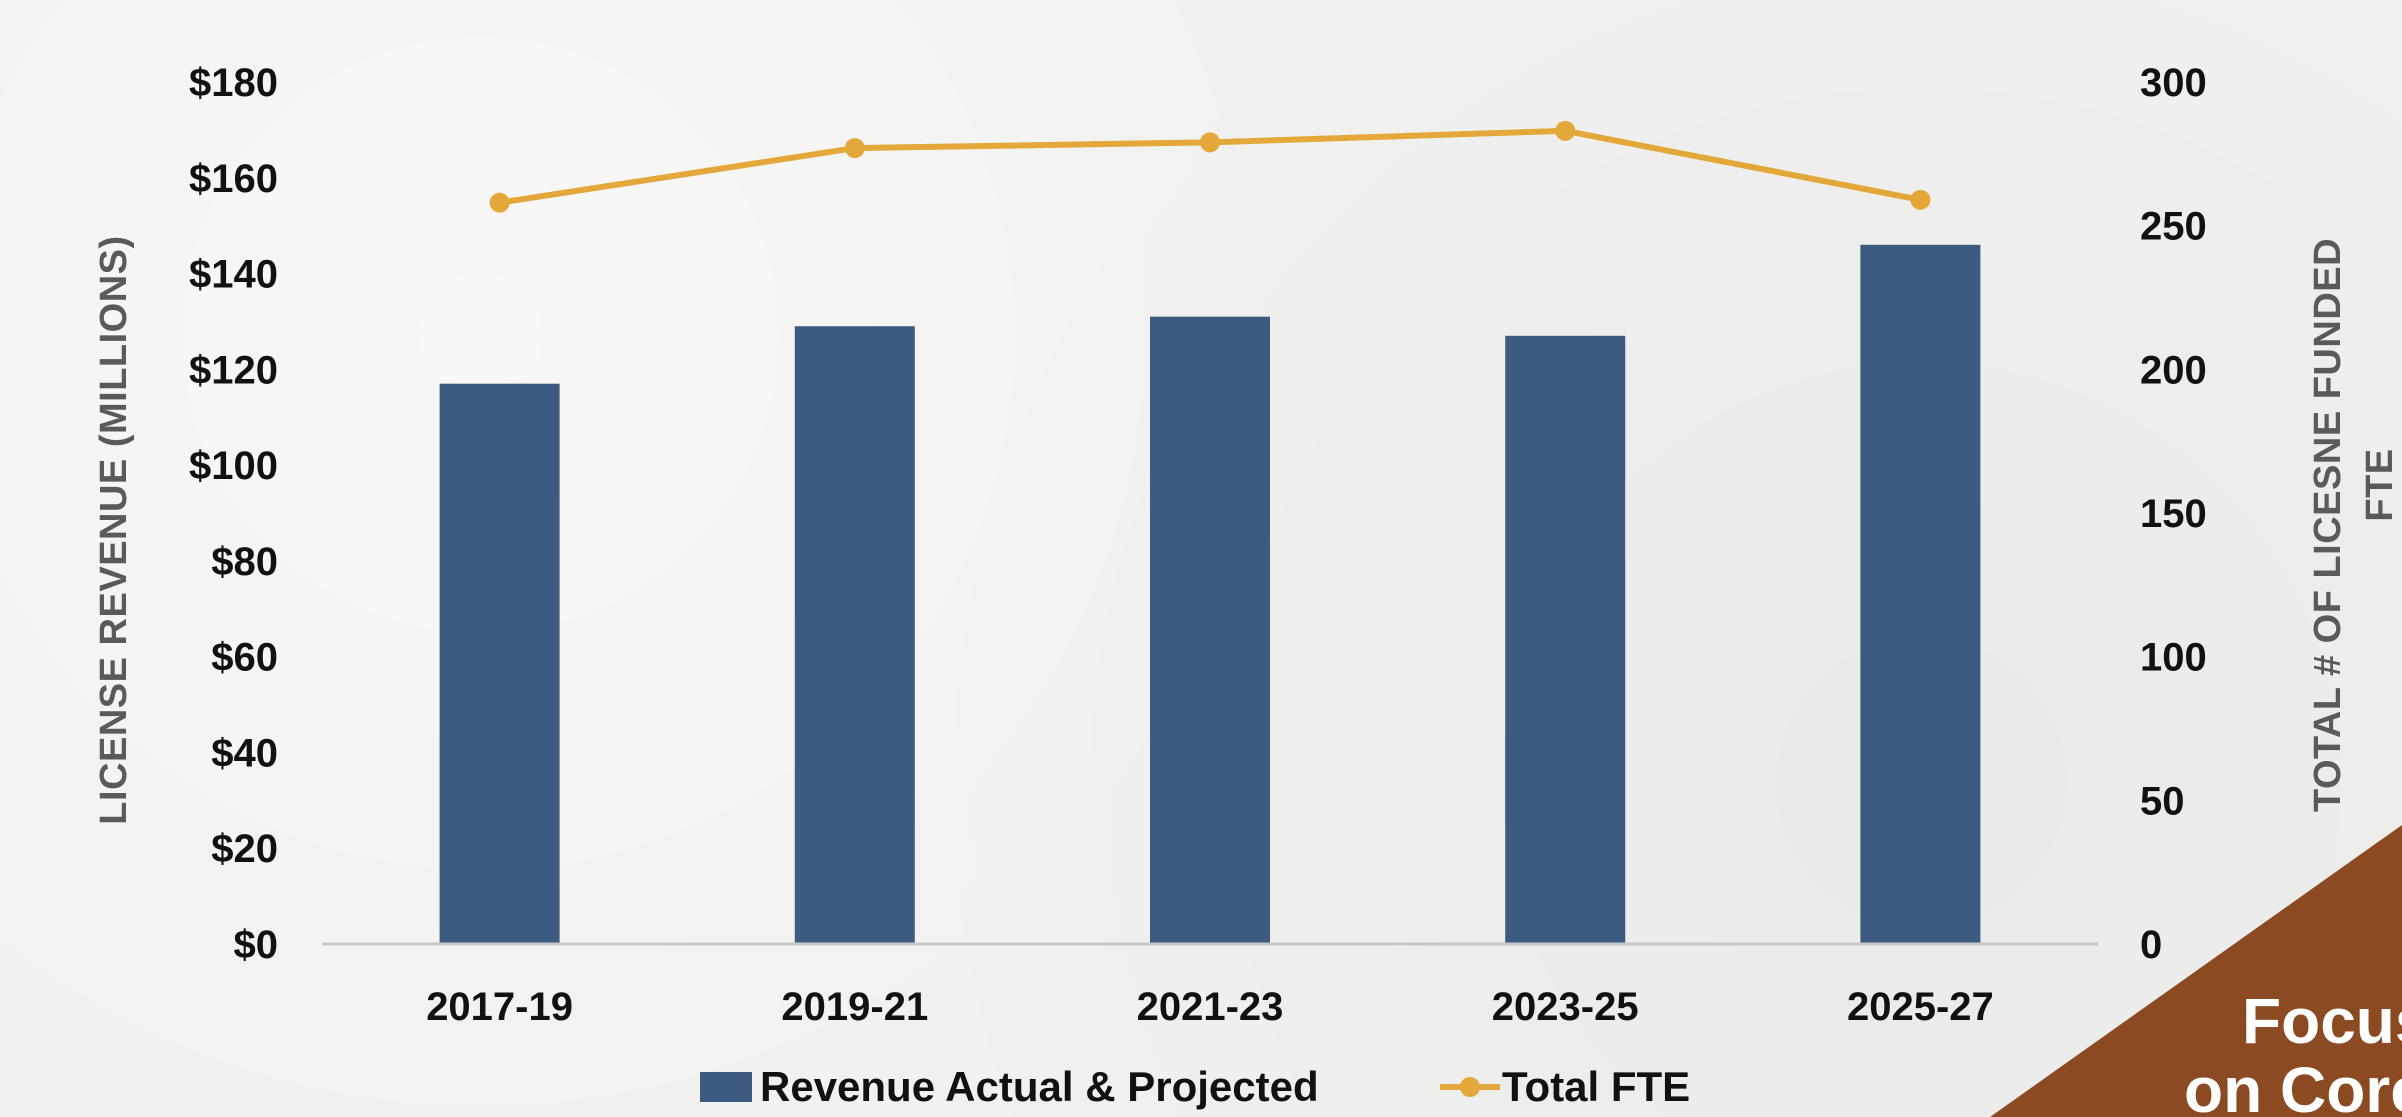 The image size is (2402, 1117). What do you see at coordinates (1210, 166) in the screenshot?
I see `fte-line-series` at bounding box center [1210, 166].